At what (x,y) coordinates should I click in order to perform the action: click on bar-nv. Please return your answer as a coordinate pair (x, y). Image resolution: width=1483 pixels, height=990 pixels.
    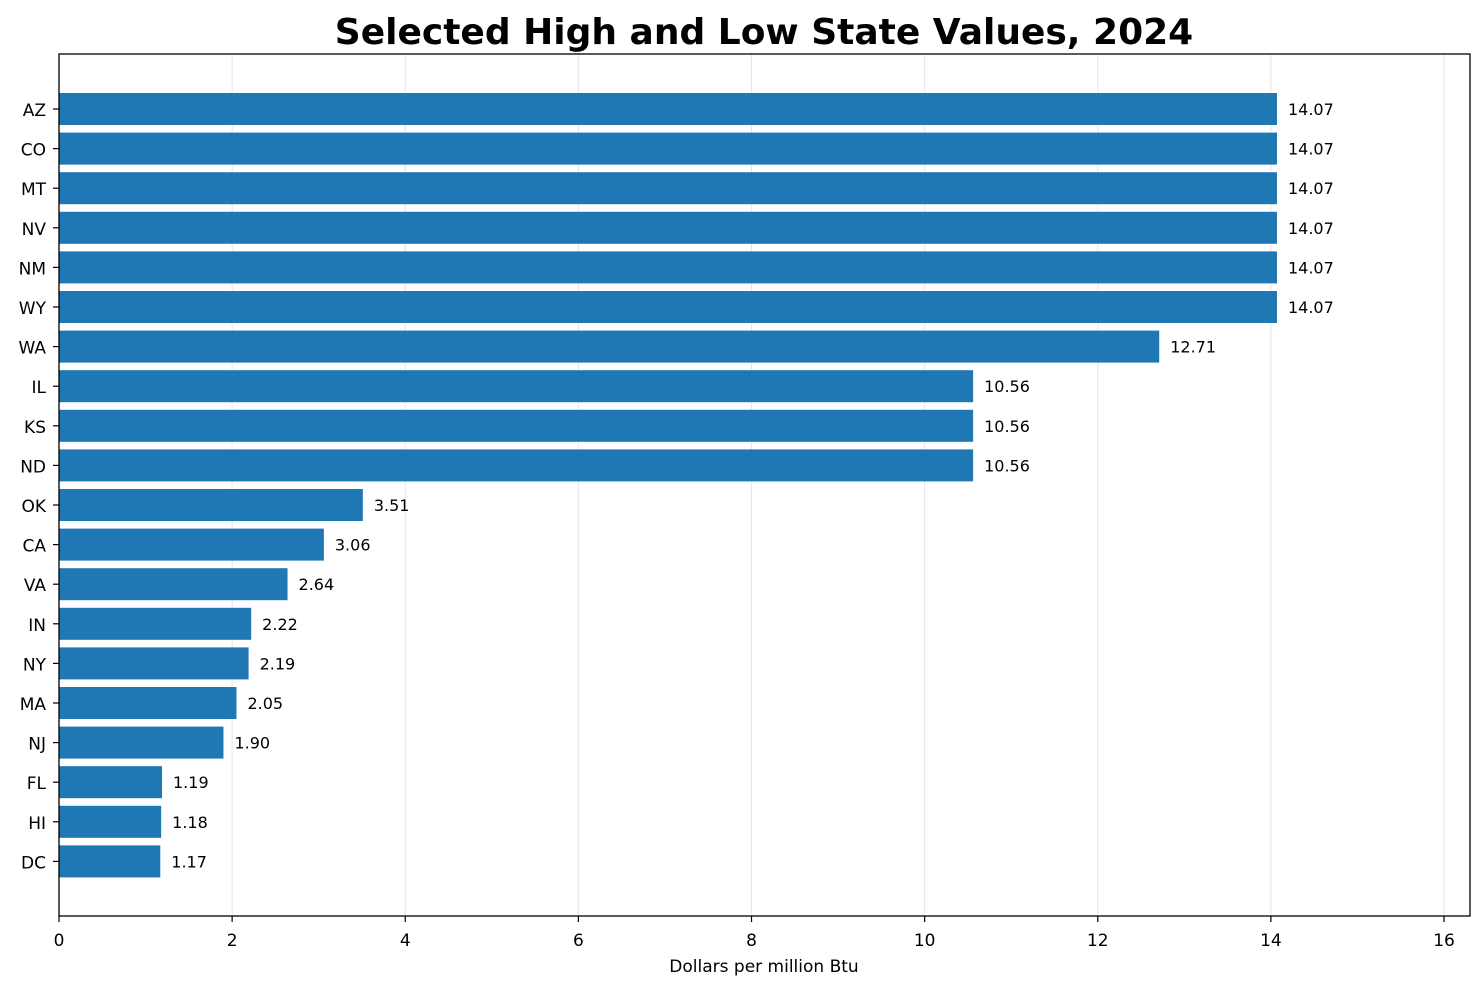
    Looking at the image, I should click on (668, 227).